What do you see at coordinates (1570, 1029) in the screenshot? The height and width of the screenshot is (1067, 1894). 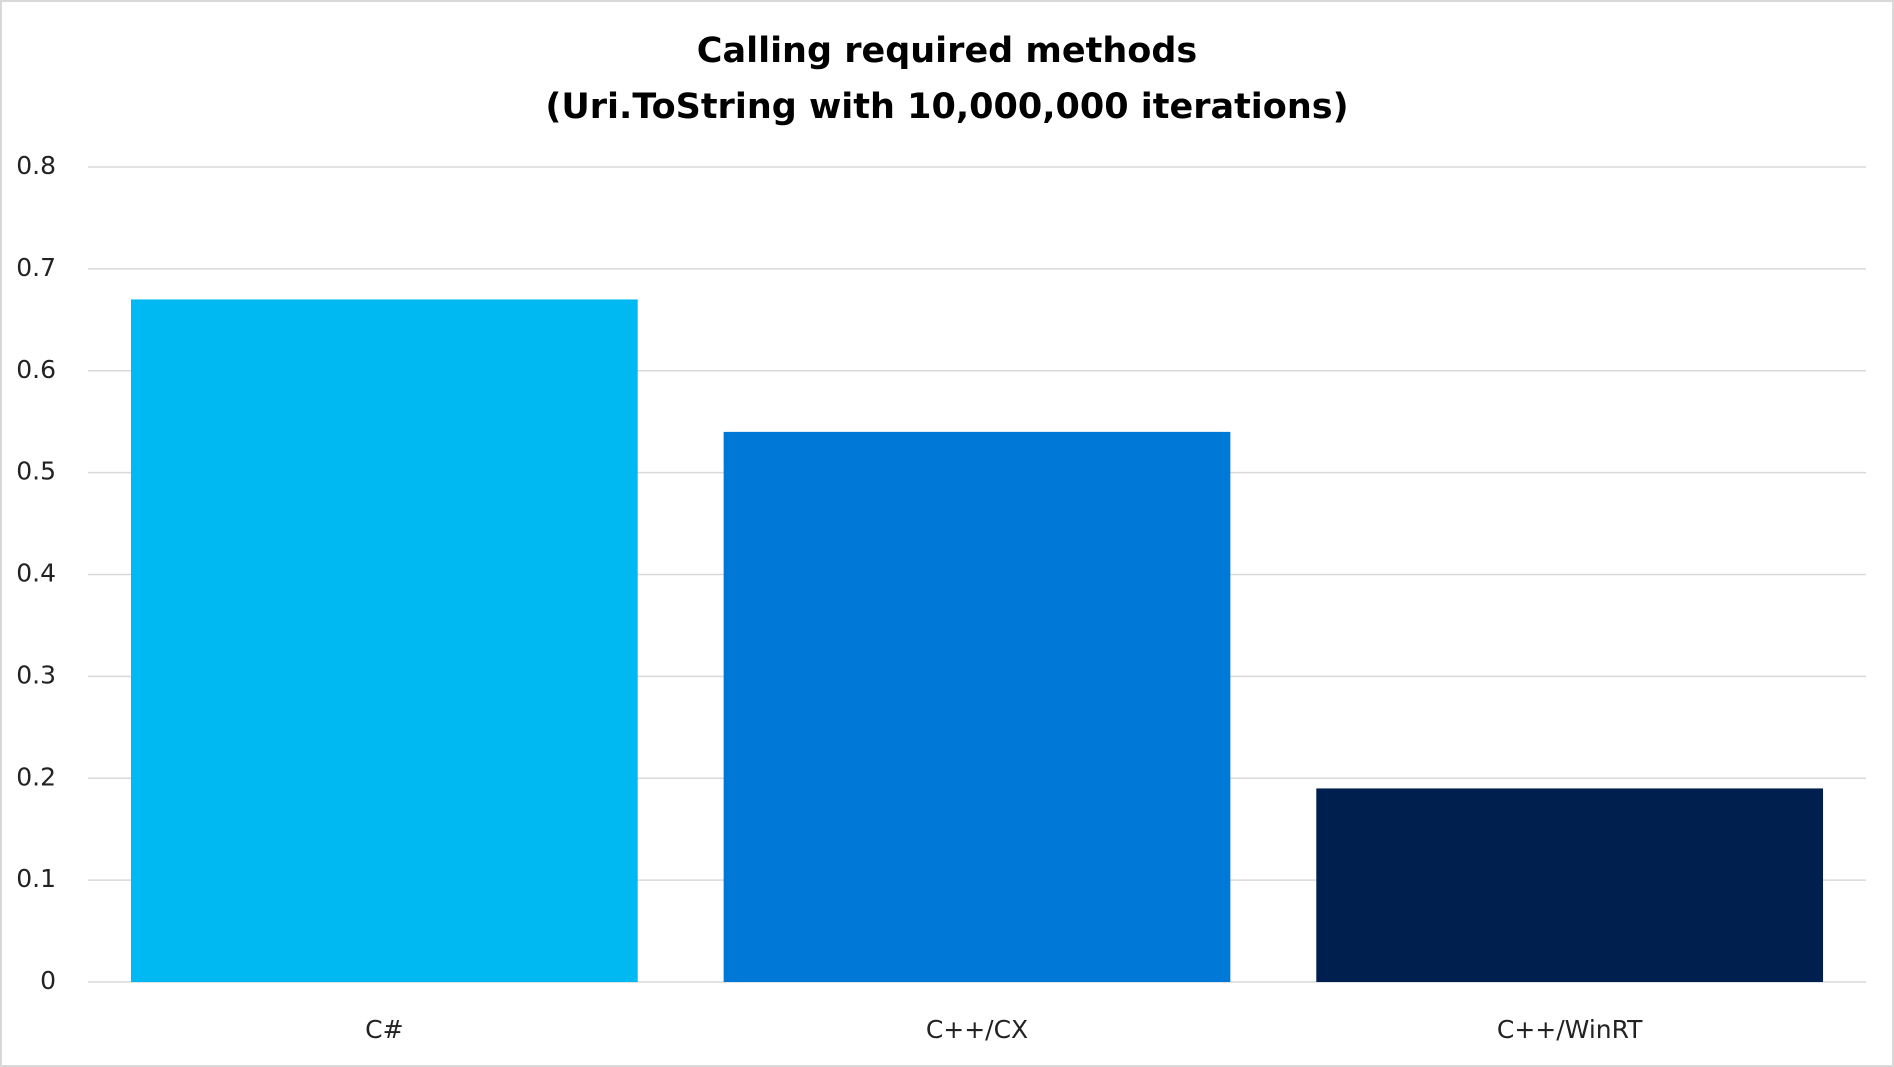 I see `x-tick-label: C++/WinRT` at bounding box center [1570, 1029].